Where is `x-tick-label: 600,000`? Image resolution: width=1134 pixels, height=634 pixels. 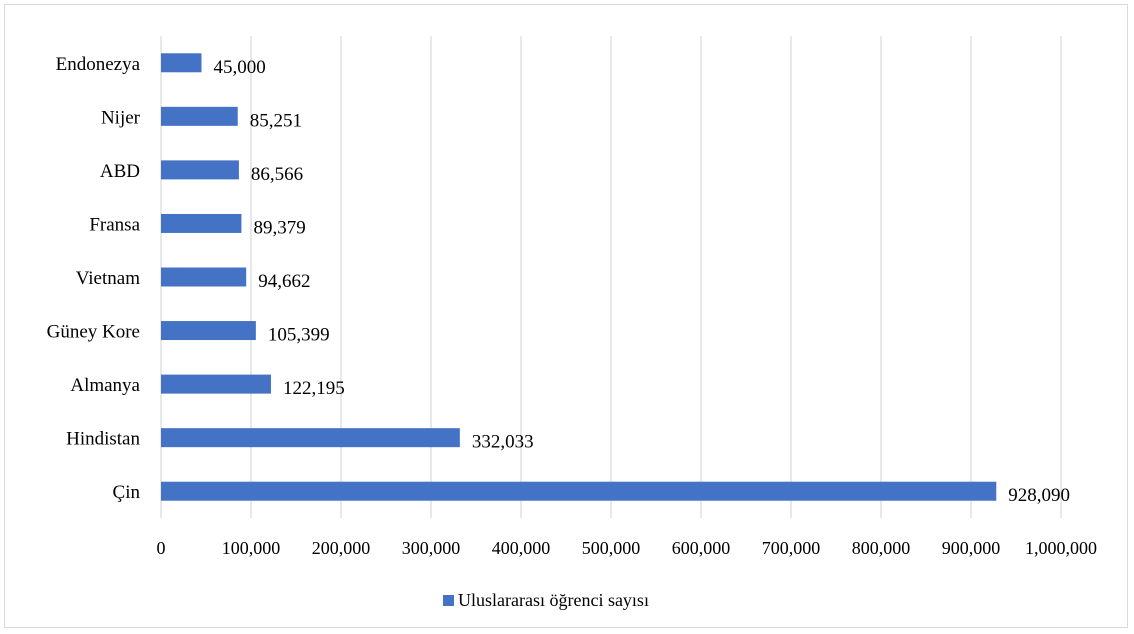 x-tick-label: 600,000 is located at coordinates (701, 548).